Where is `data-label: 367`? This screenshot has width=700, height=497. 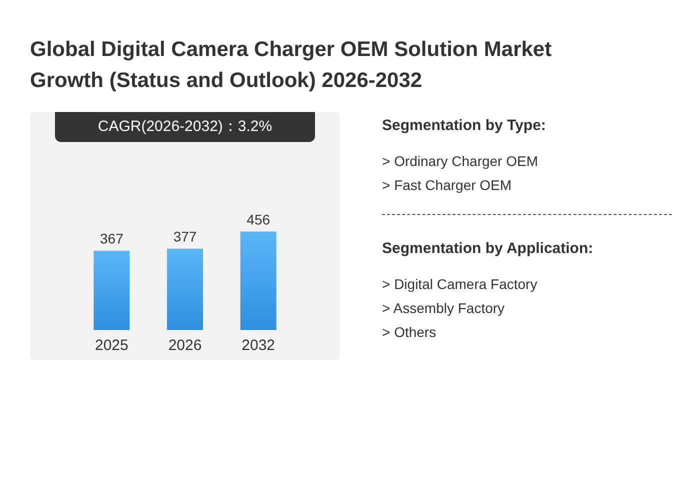 data-label: 367 is located at coordinates (112, 238).